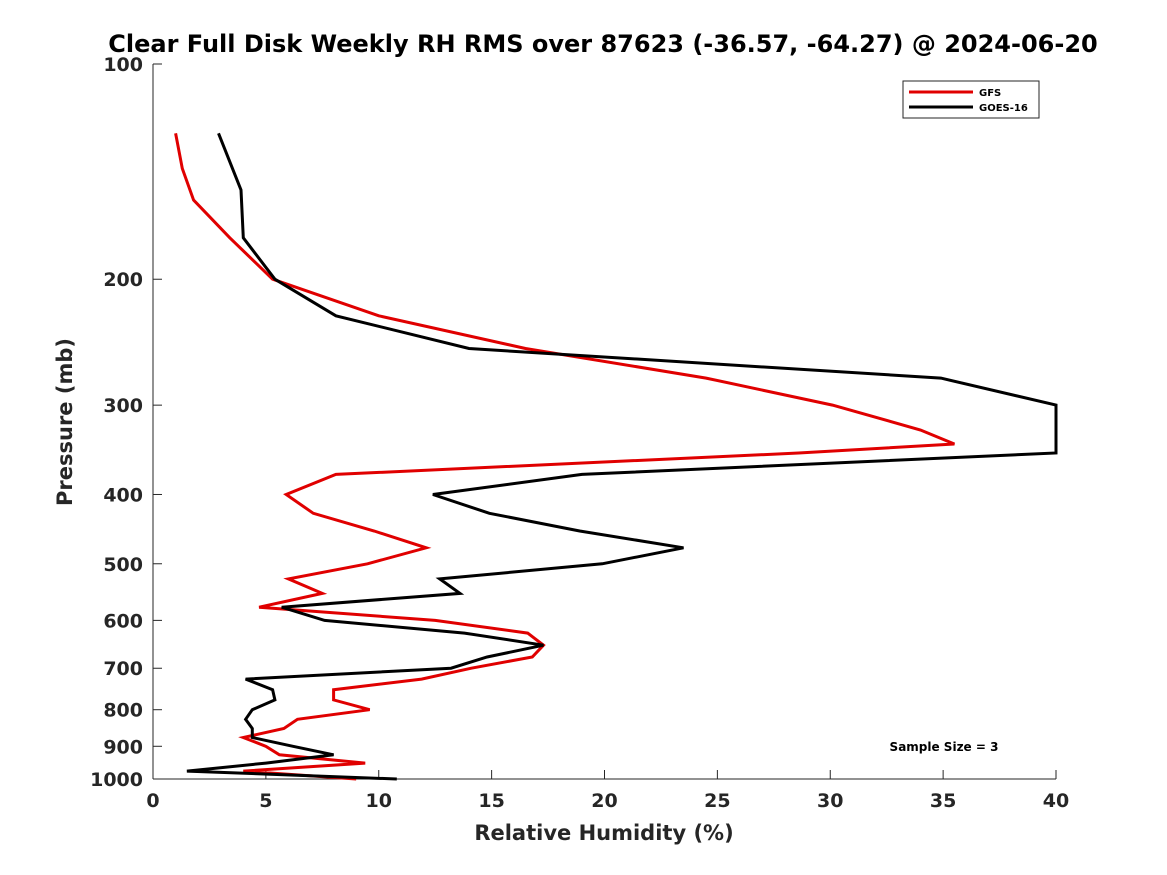  I want to click on y-tick-label: 300, so click(123, 406).